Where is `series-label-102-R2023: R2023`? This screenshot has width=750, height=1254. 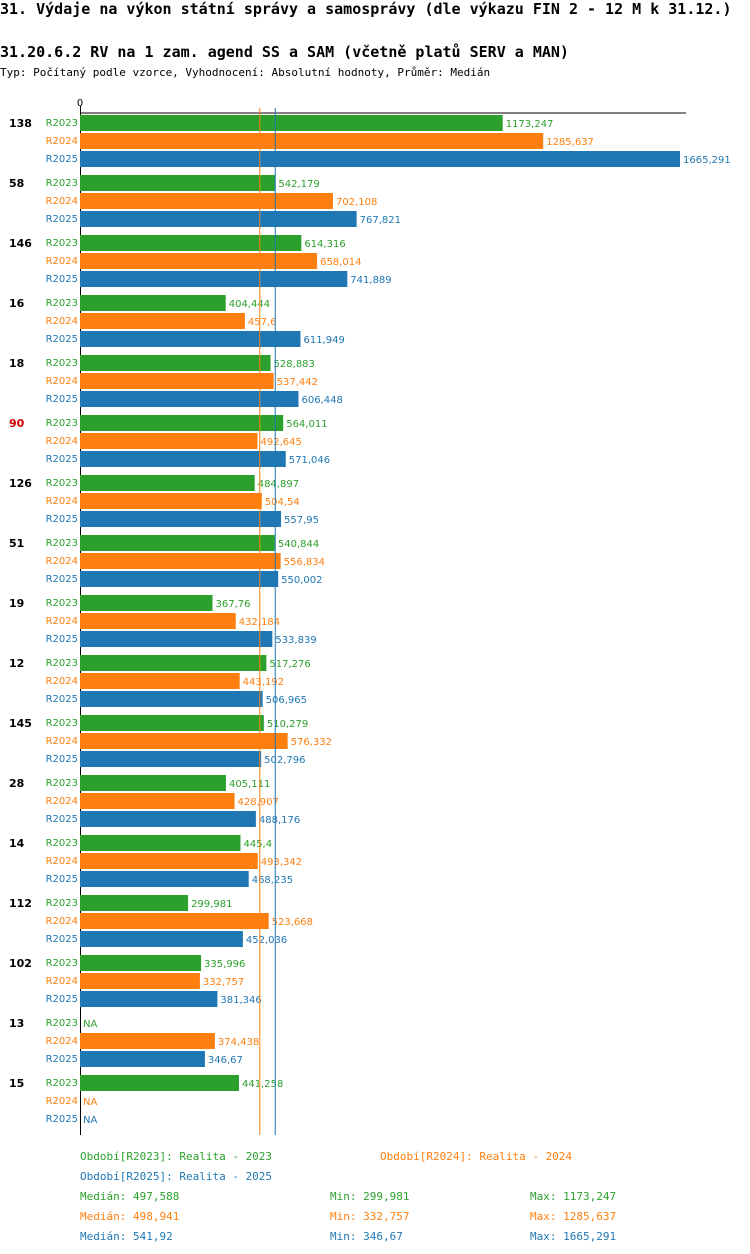 series-label-102-R2023: R2023 is located at coordinates (62, 963).